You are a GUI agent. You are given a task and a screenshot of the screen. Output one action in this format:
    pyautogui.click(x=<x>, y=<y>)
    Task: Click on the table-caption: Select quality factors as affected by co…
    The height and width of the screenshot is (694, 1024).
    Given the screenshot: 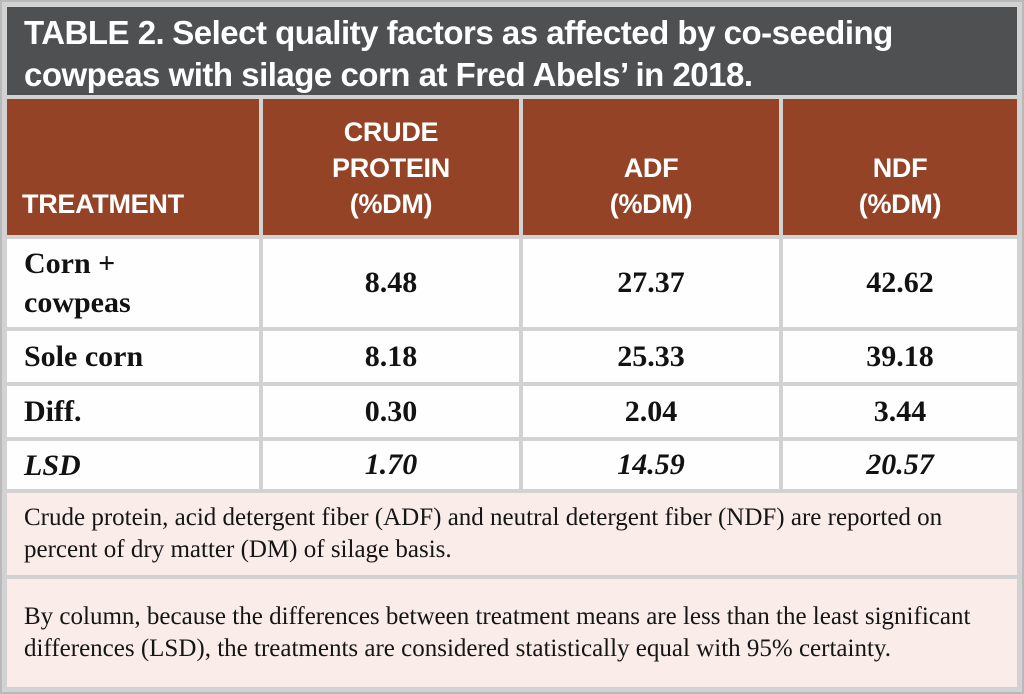 What is the action you would take?
    pyautogui.click(x=458, y=53)
    